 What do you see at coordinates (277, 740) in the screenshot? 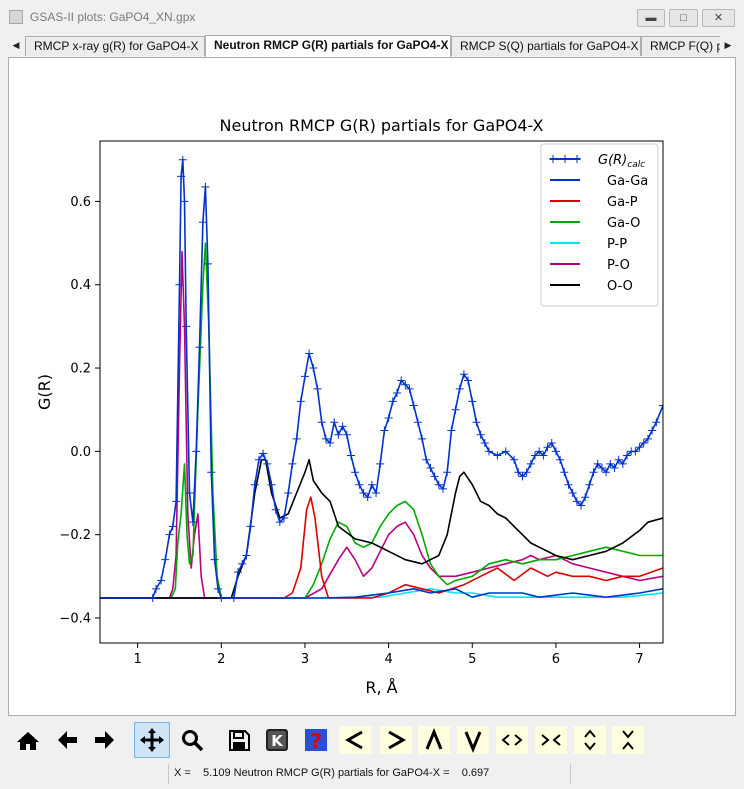
I see `key-press-button: K` at bounding box center [277, 740].